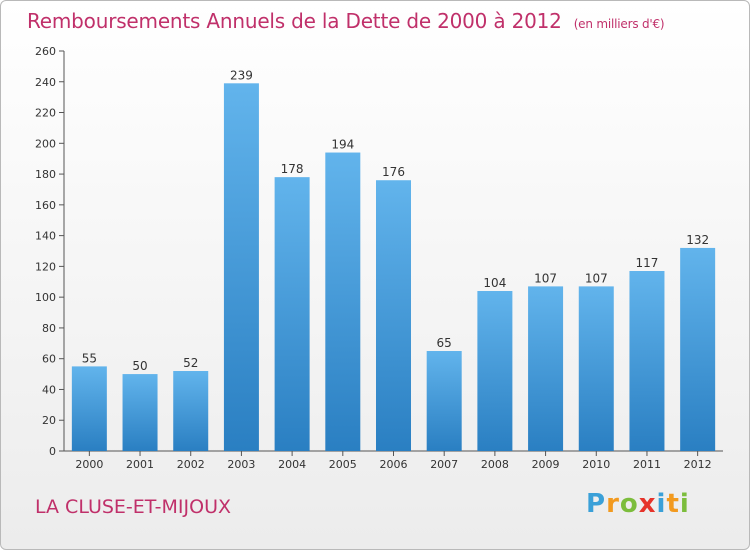 This screenshot has width=750, height=550. What do you see at coordinates (495, 464) in the screenshot?
I see `x-tick-label: 2008` at bounding box center [495, 464].